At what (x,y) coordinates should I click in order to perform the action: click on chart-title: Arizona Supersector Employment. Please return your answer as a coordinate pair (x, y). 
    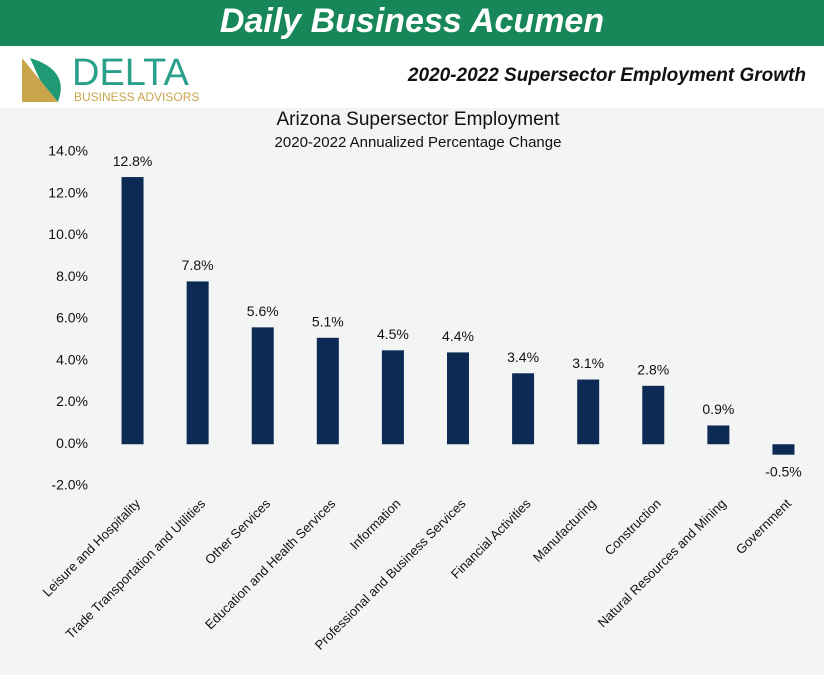
    Looking at the image, I should click on (418, 119).